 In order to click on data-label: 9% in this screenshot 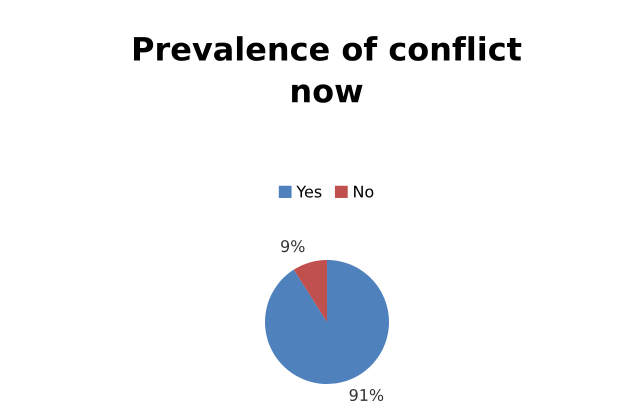, I will do `click(292, 246)`.